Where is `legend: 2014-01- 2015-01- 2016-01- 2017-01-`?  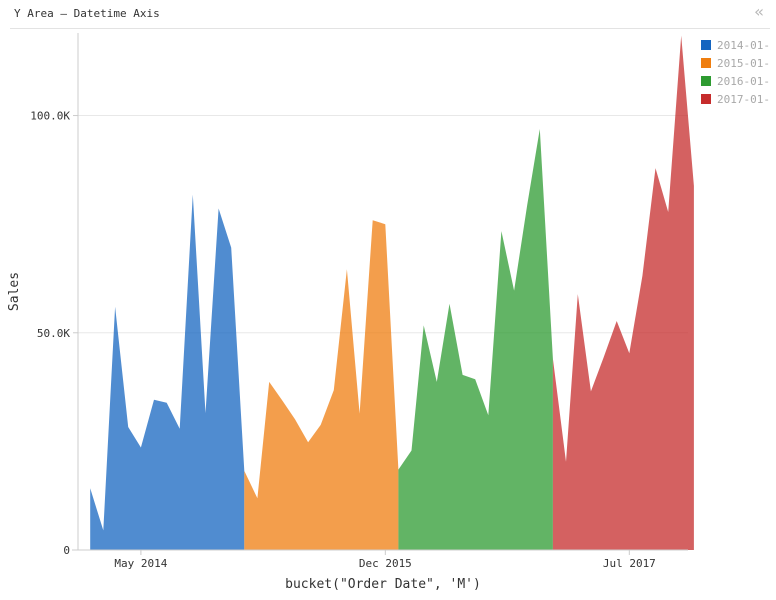
legend: 2014-01- 2015-01- 2016-01- 2017-01- is located at coordinates (737, 72).